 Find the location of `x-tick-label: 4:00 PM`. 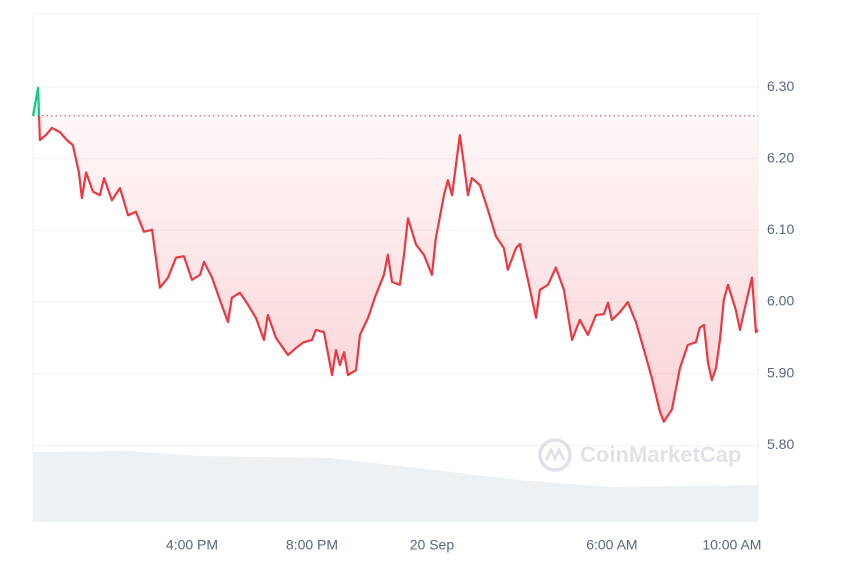

x-tick-label: 4:00 PM is located at coordinates (192, 545).